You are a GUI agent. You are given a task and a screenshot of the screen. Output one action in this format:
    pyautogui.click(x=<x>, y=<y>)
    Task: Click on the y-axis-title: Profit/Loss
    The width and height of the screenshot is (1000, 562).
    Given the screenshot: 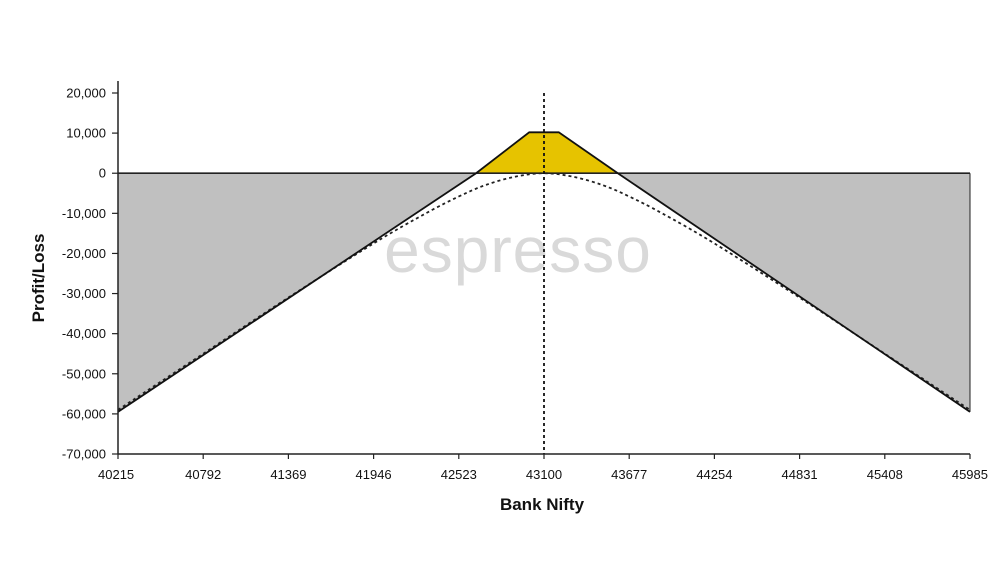 What is the action you would take?
    pyautogui.click(x=38, y=278)
    